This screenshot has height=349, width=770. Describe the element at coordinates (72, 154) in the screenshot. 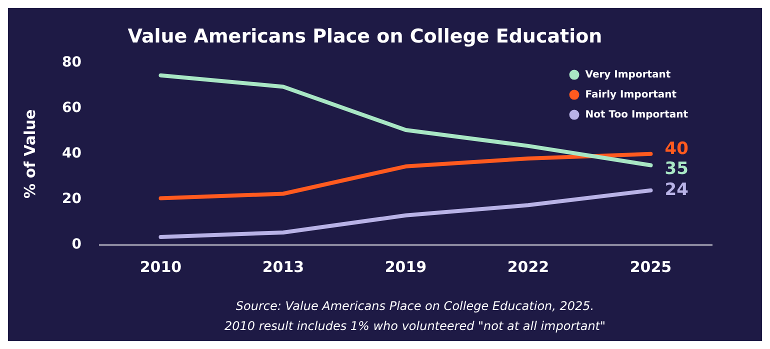

I see `y-tick-label: 40` at that location.